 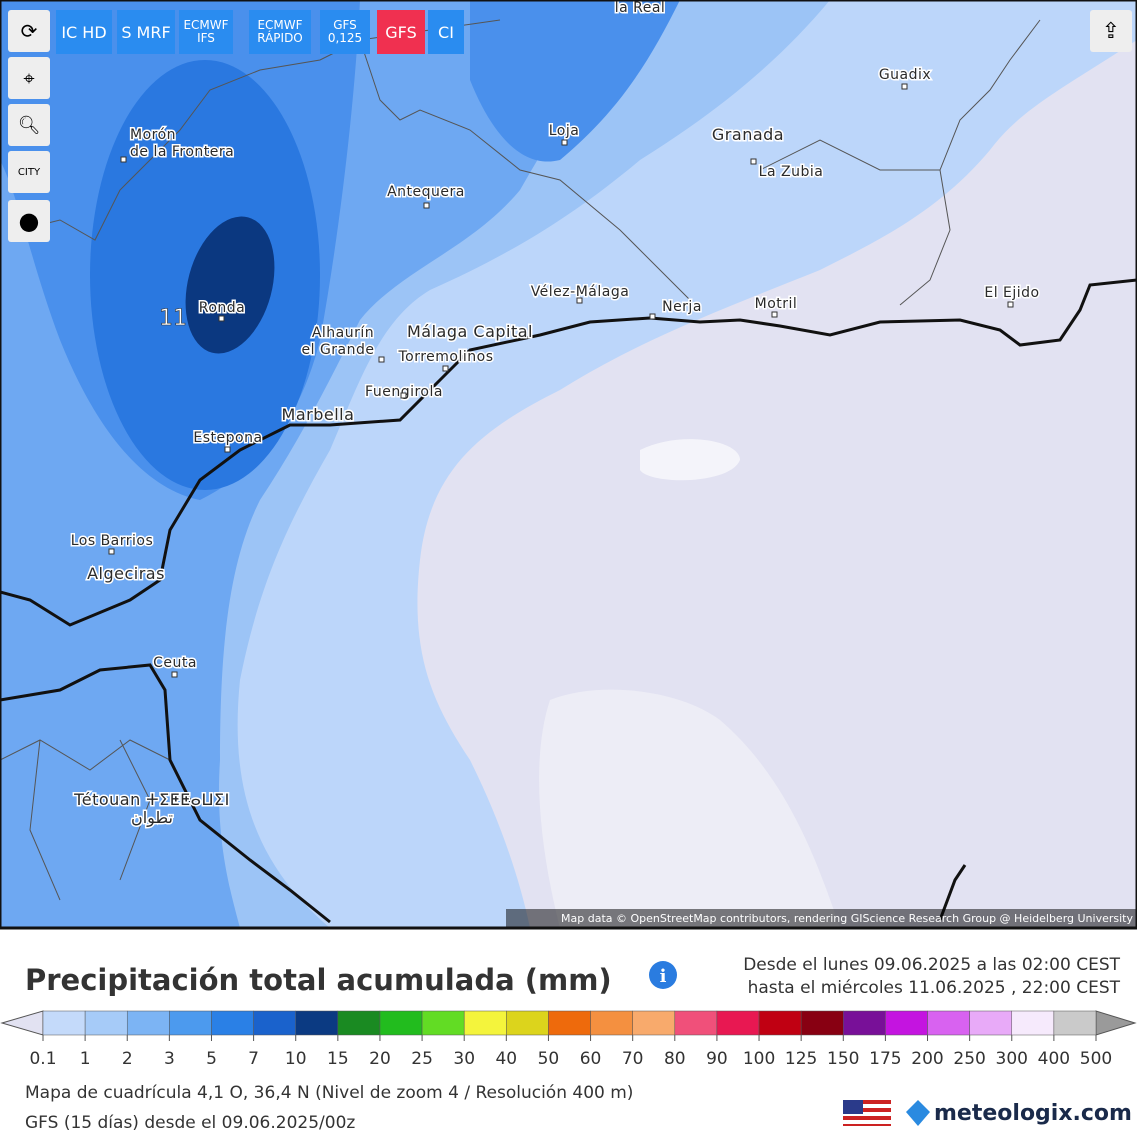 What do you see at coordinates (549, 1059) in the screenshot?
I see `colorbar-tick-label: 50` at bounding box center [549, 1059].